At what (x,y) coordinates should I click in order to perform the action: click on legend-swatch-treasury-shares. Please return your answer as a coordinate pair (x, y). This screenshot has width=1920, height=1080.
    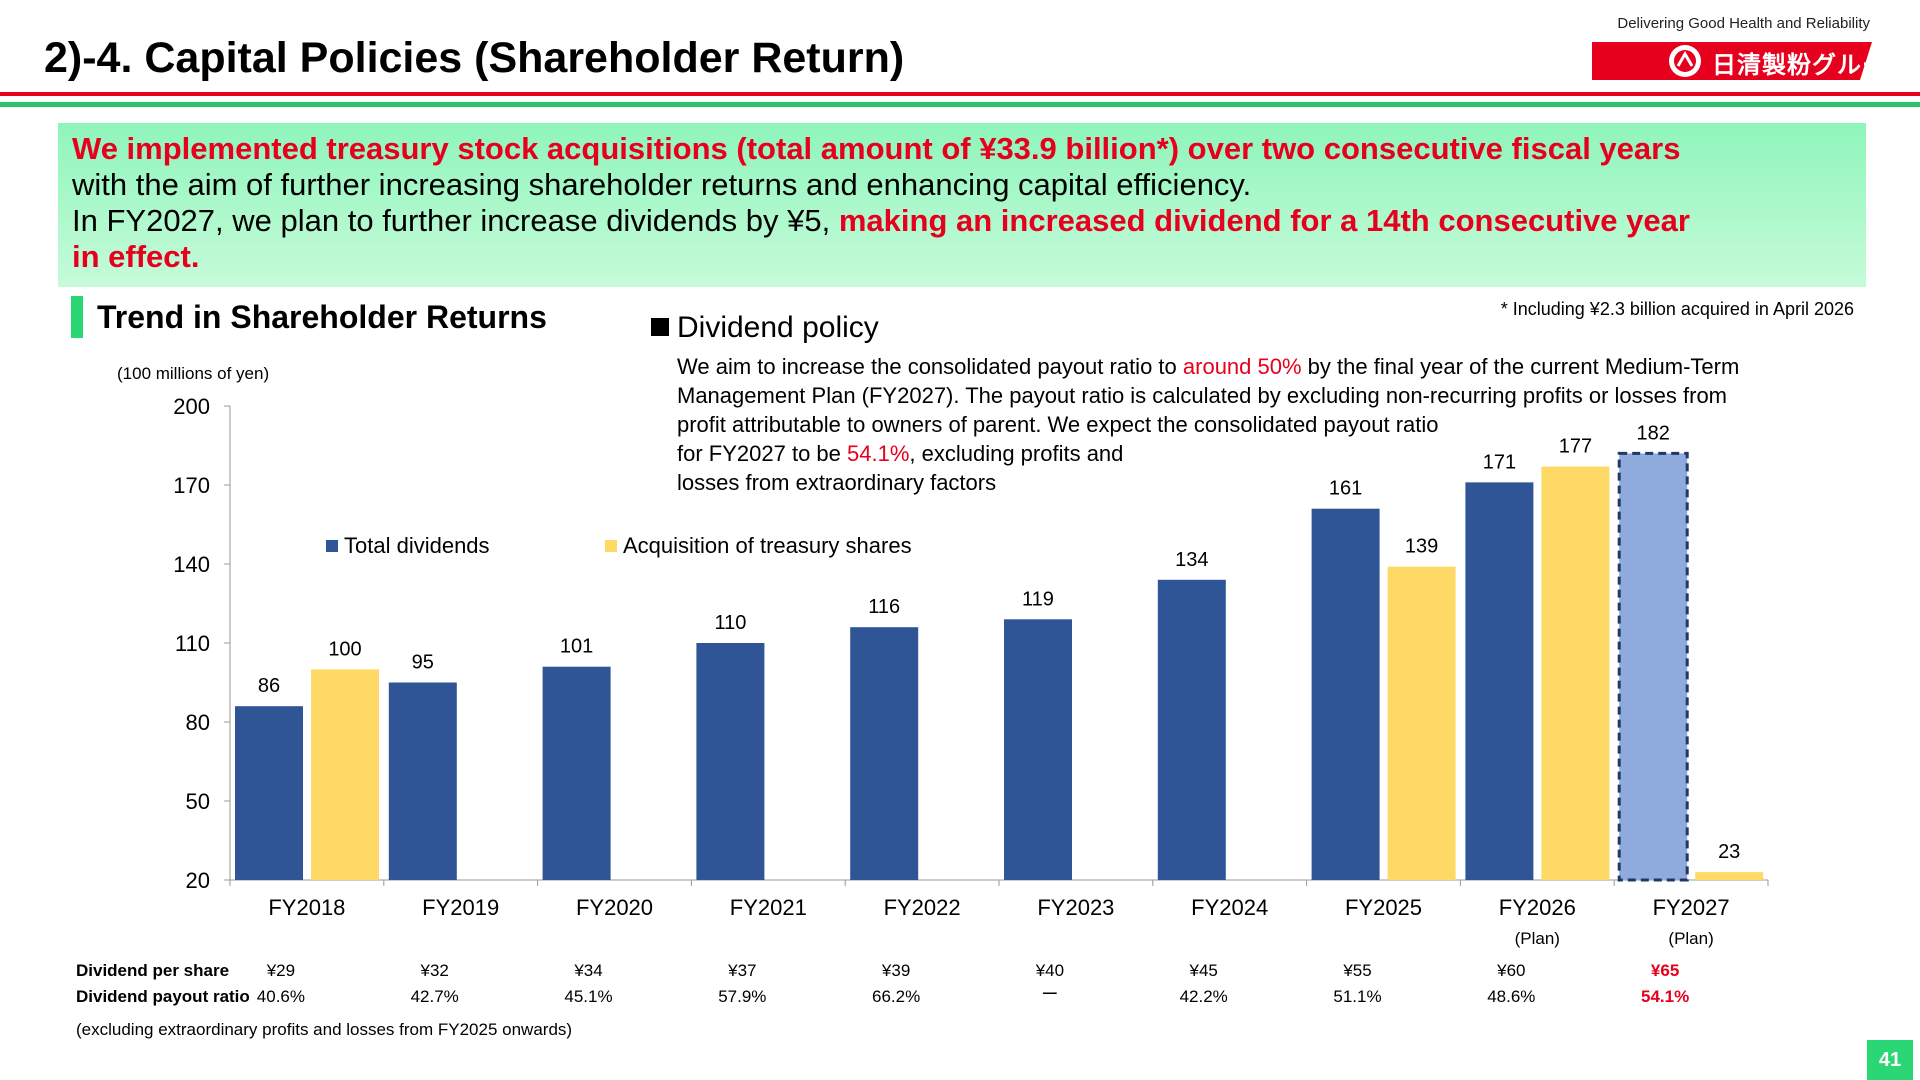
    Looking at the image, I should click on (611, 546).